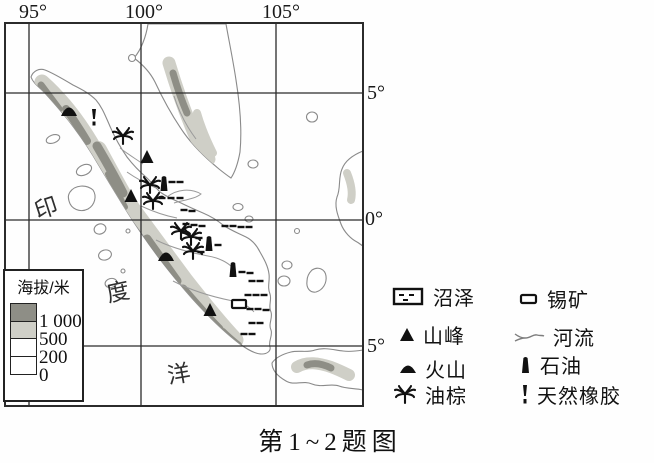  What do you see at coordinates (561, 367) in the screenshot?
I see `legend-label: 石油` at bounding box center [561, 367].